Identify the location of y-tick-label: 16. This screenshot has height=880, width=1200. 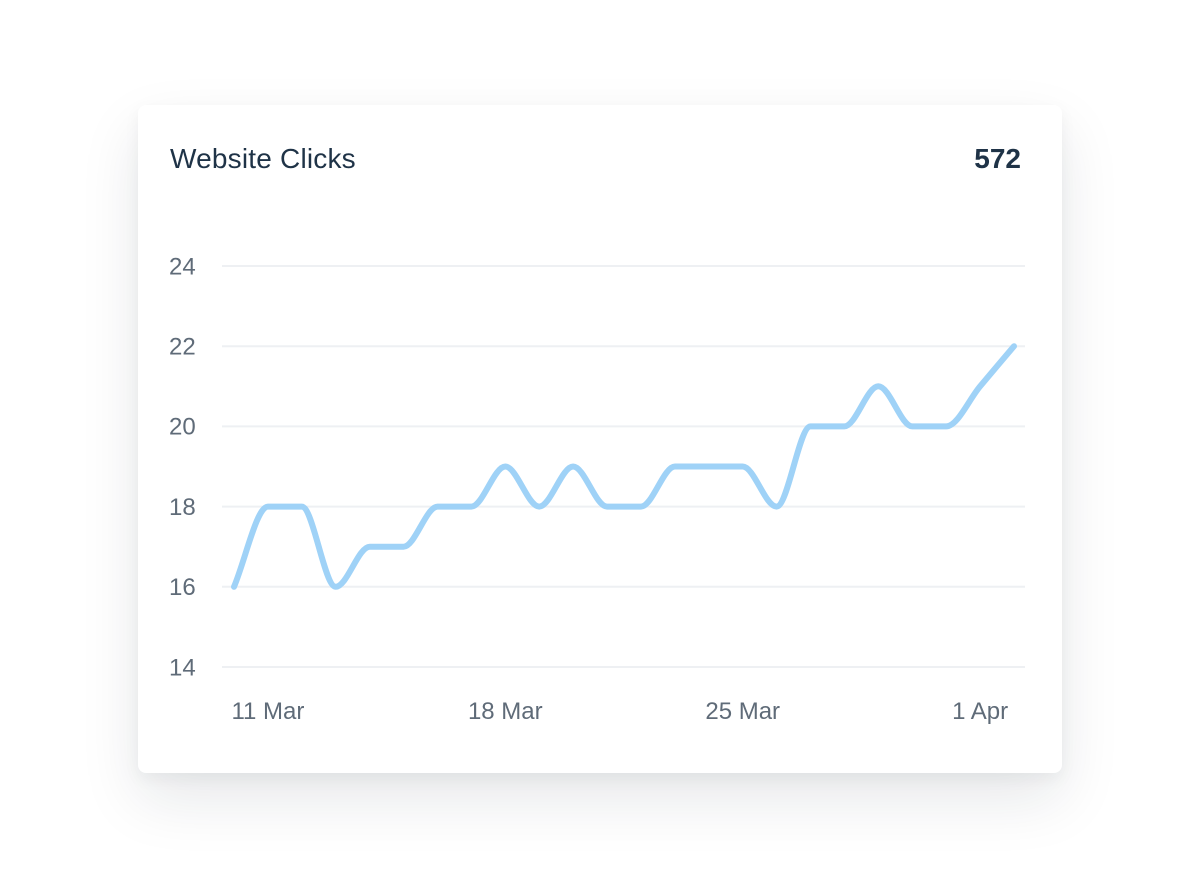
(182, 587).